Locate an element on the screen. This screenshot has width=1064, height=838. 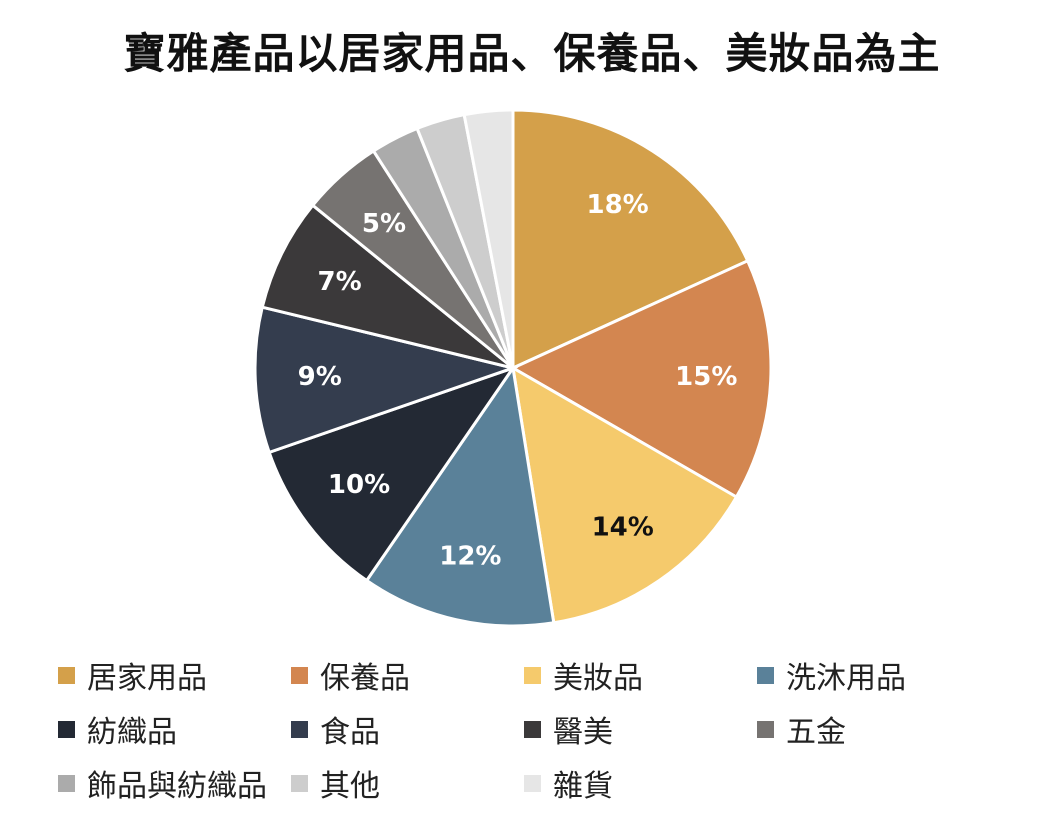
legend-item-11: 雜貨 is located at coordinates (568, 783).